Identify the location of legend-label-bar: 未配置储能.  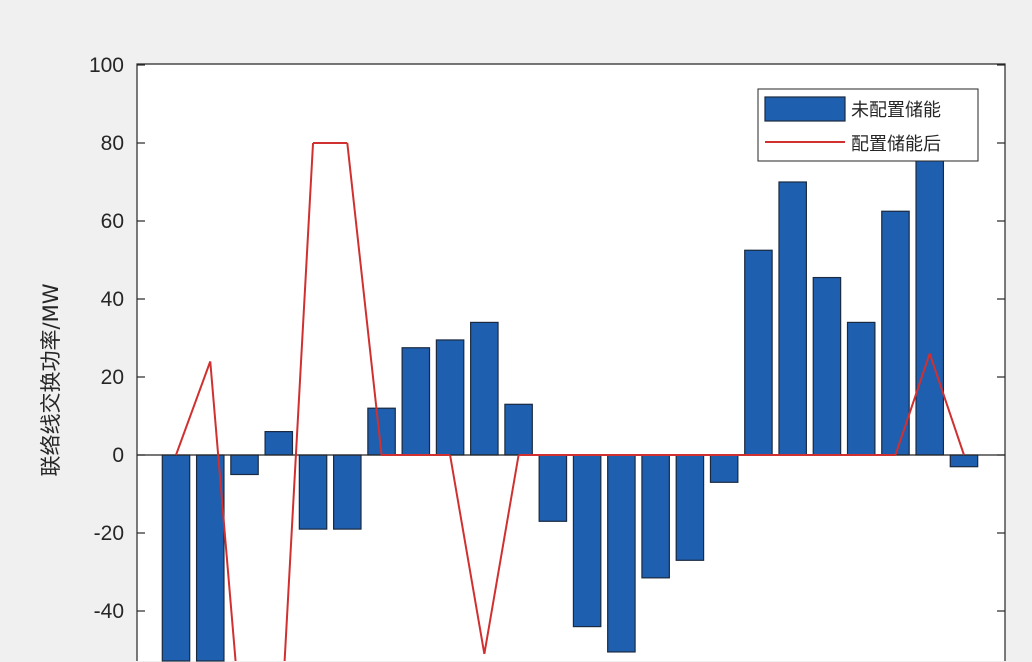
(896, 110).